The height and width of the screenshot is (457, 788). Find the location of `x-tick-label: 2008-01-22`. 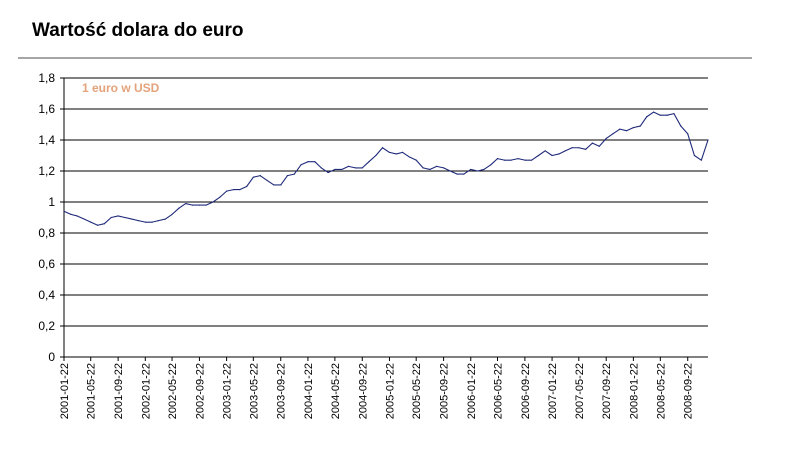

x-tick-label: 2008-01-22 is located at coordinates (634, 391).